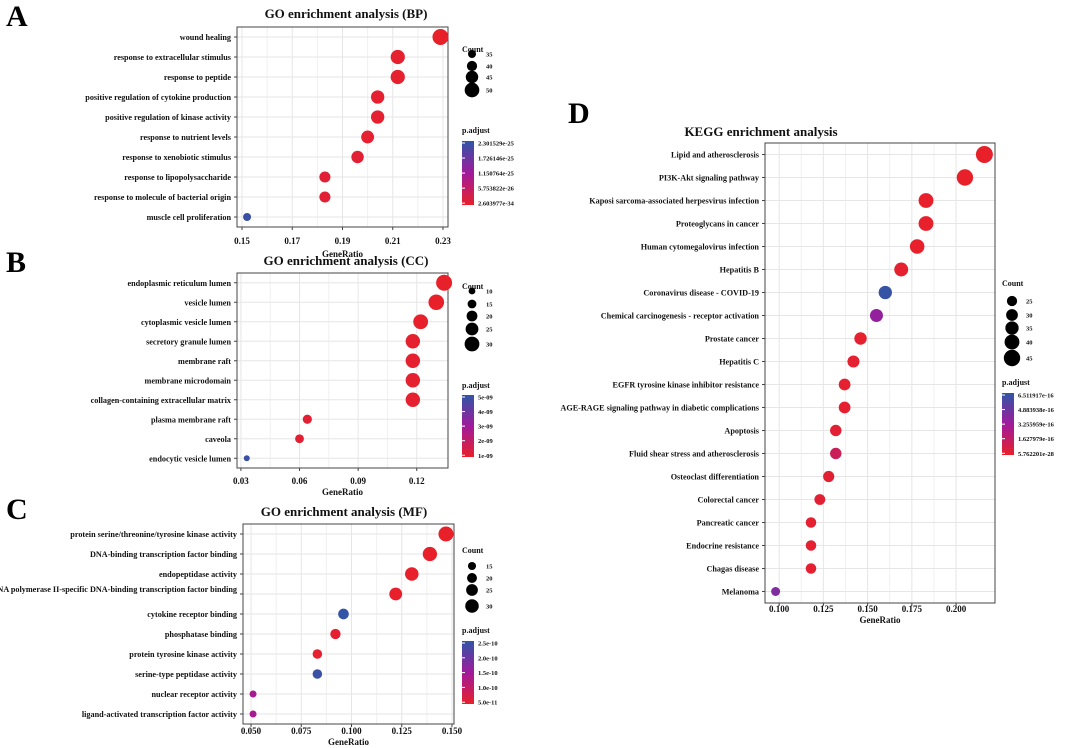 Image resolution: width=1065 pixels, height=748 pixels. Describe the element at coordinates (198, 574) in the screenshot. I see `category-label: endopeptidase activity` at that location.